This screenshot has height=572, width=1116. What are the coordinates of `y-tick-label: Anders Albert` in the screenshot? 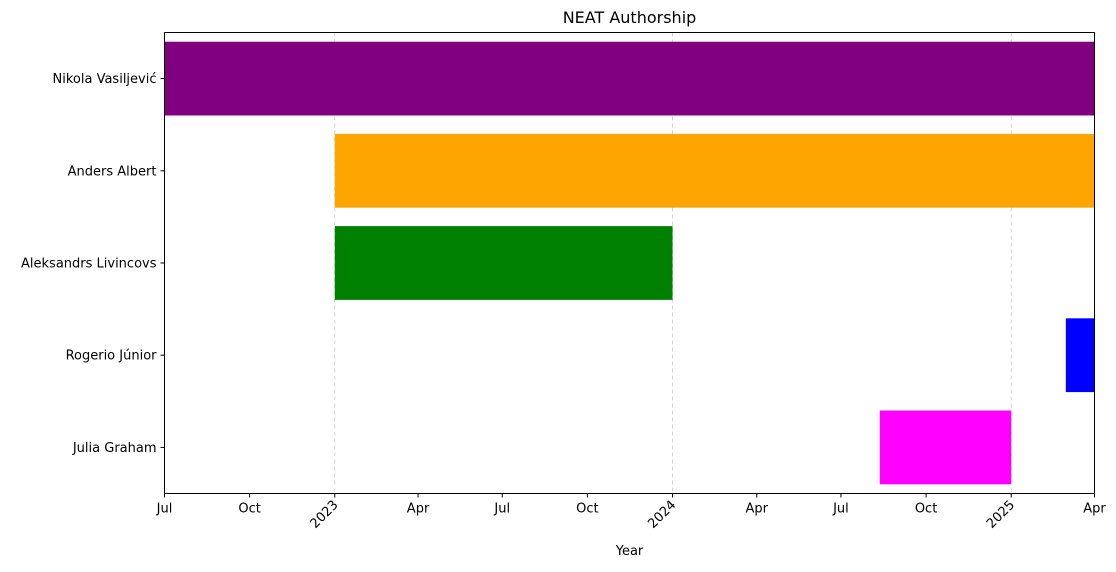 It's located at (112, 171).